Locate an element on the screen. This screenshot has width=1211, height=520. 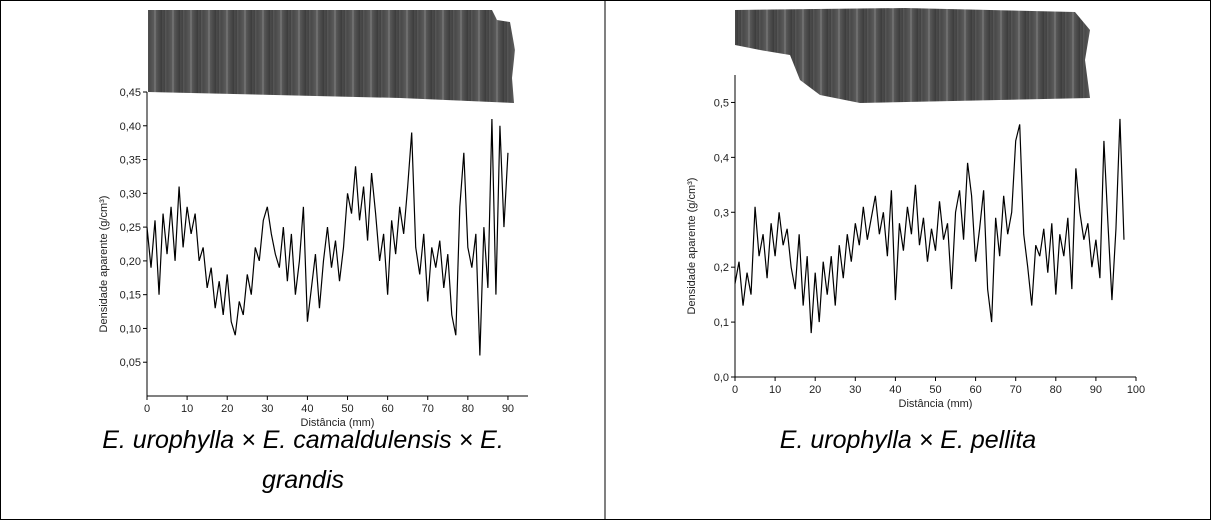
y-tick-label: 0,25 is located at coordinates (130, 228).